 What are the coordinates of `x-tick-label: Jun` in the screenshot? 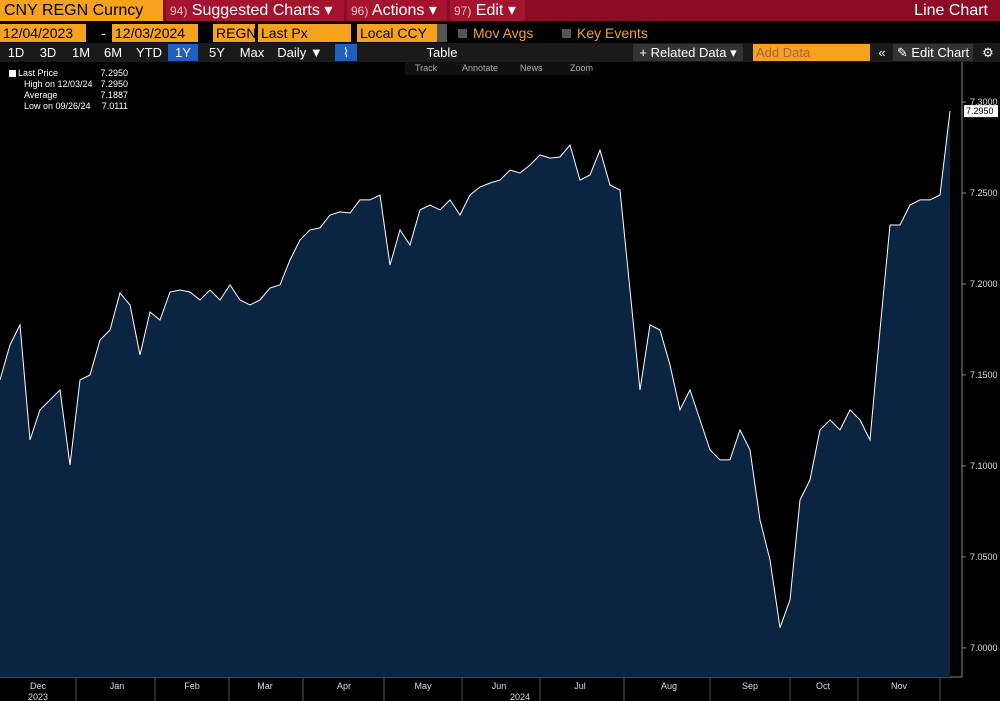 It's located at (499, 686).